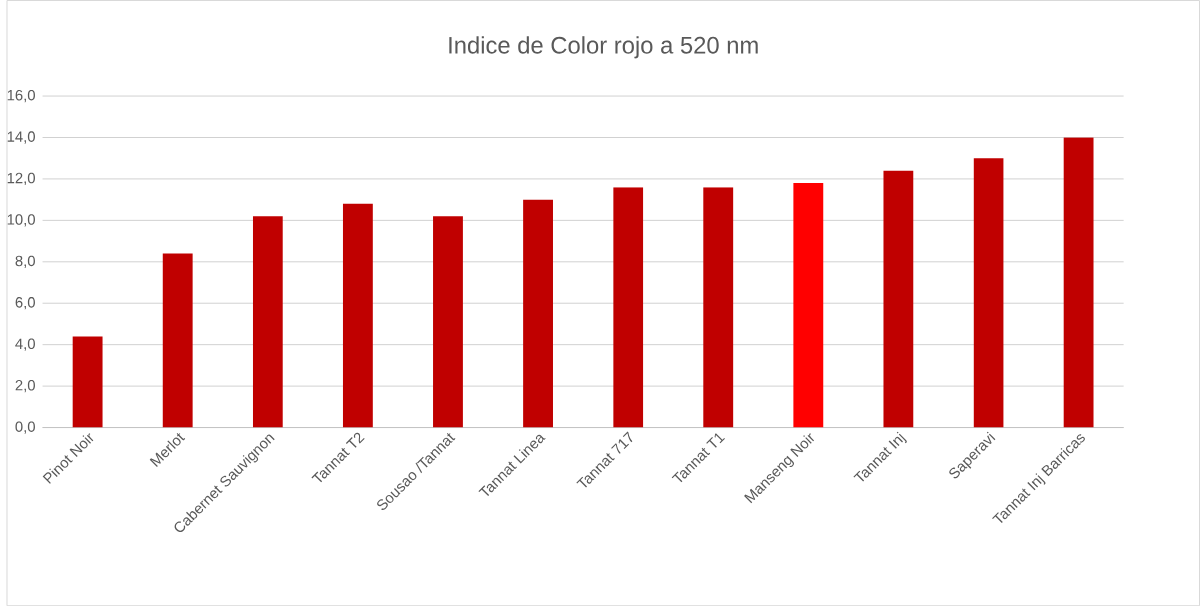 This screenshot has height=606, width=1200. Describe the element at coordinates (25, 303) in the screenshot. I see `y-tick-label: 6,0` at that location.